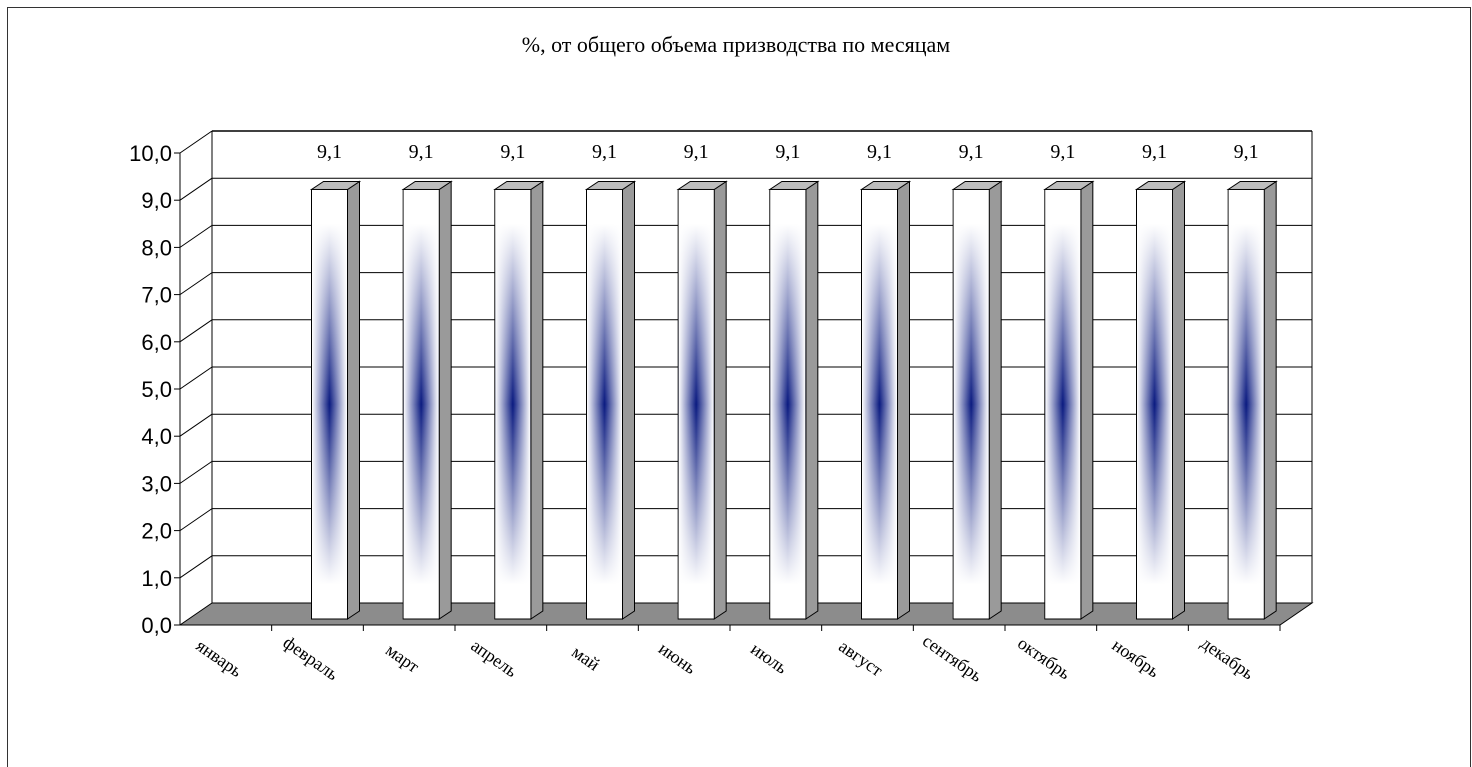 The width and height of the screenshot is (1472, 767). What do you see at coordinates (156, 389) in the screenshot?
I see `y-tick-label: 5,0` at bounding box center [156, 389].